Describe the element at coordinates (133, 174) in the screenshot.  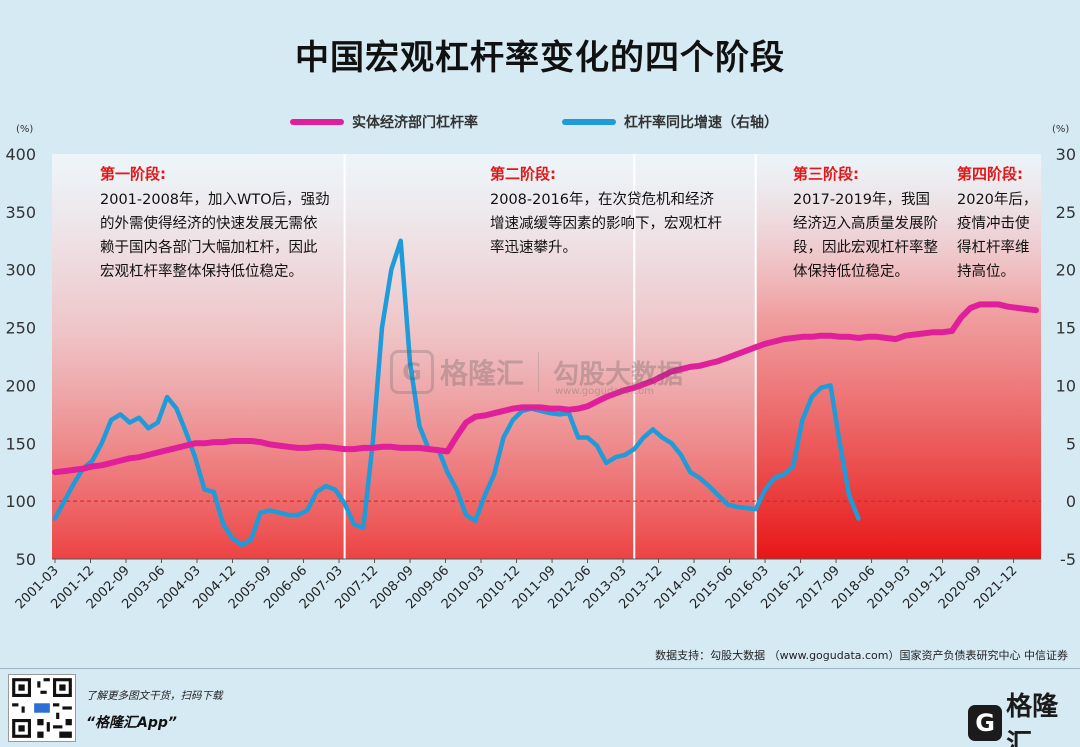
I see `stage-1-title: 第一阶段:` at that location.